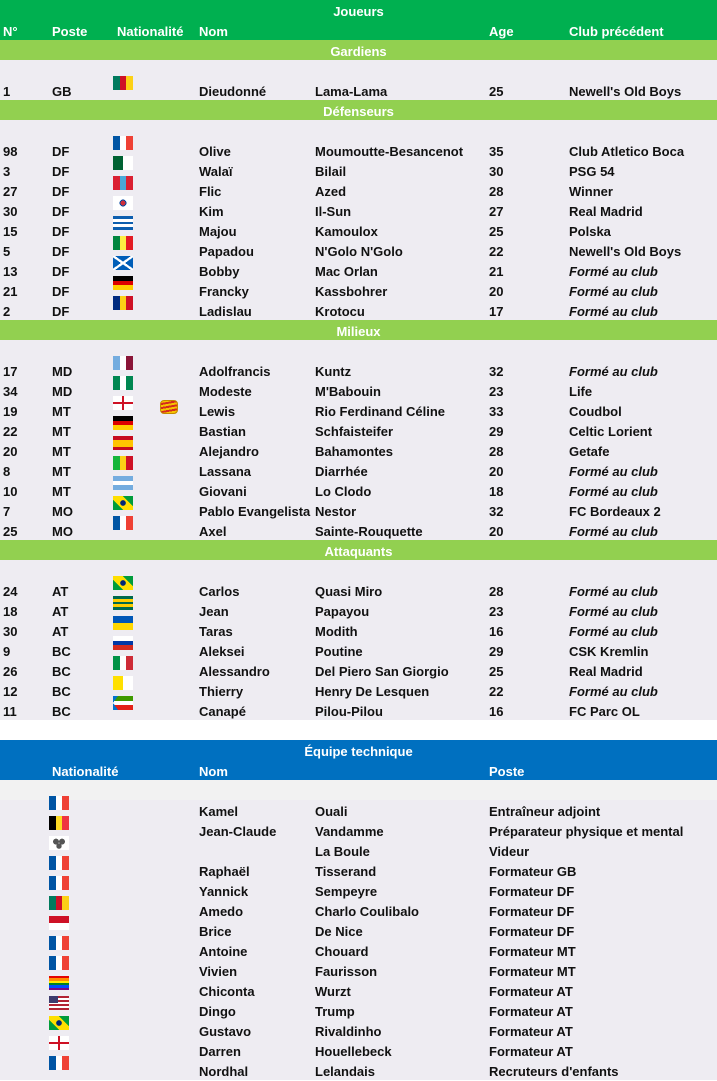 The height and width of the screenshot is (1081, 717). What do you see at coordinates (223, 951) in the screenshot?
I see `staff-first-name: Antoine` at bounding box center [223, 951].